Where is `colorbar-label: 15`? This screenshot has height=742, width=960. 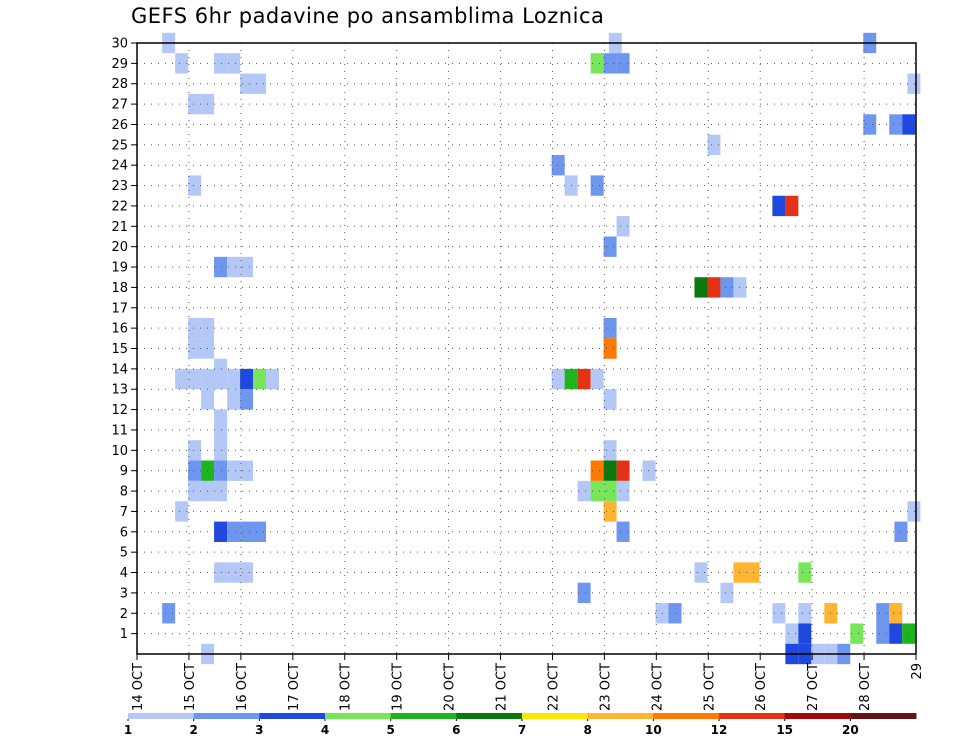 colorbar-label: 15 is located at coordinates (784, 730).